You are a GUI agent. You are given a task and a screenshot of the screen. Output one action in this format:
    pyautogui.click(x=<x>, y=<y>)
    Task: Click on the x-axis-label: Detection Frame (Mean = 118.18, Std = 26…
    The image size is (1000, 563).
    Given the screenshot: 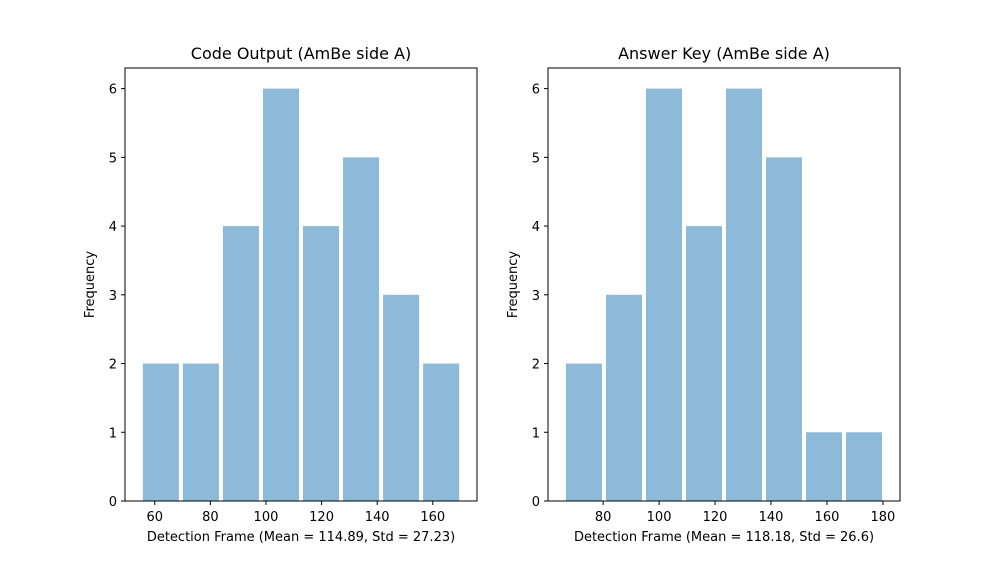 What is the action you would take?
    pyautogui.click(x=724, y=537)
    